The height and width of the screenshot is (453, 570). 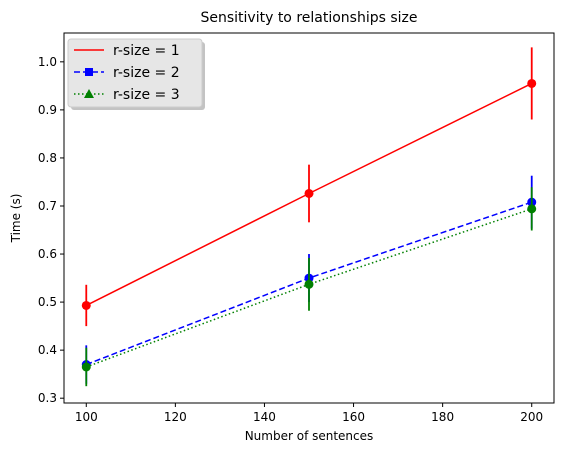 I want to click on legend-label: r-size = 3, so click(x=146, y=95).